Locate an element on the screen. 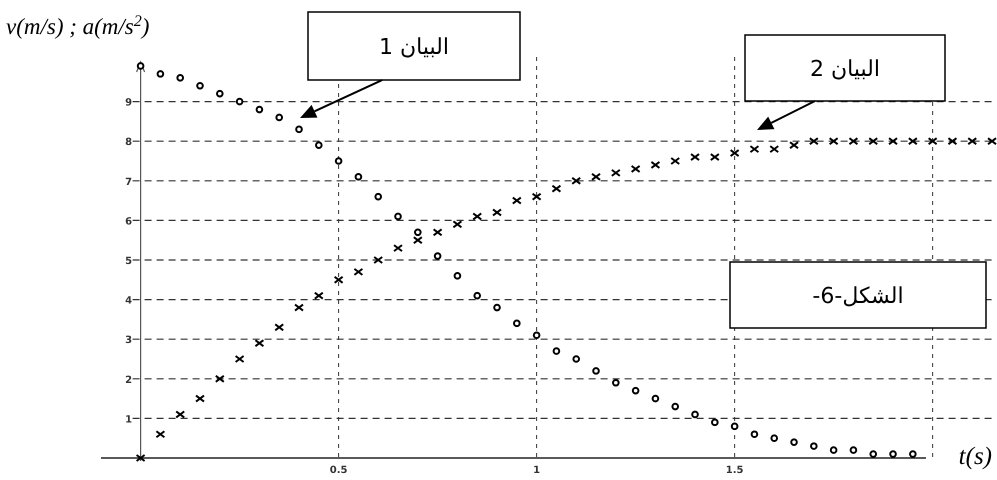 This screenshot has width=997, height=480. x-tick-label: 0.5 is located at coordinates (339, 470).